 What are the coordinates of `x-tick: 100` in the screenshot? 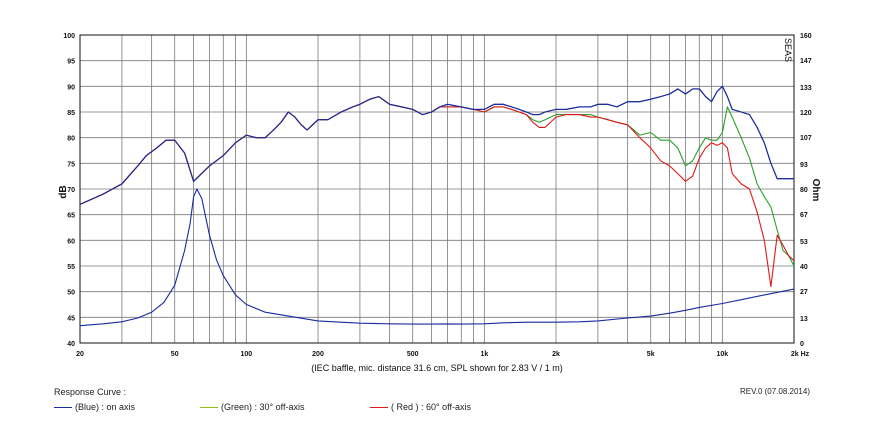 It's located at (247, 354).